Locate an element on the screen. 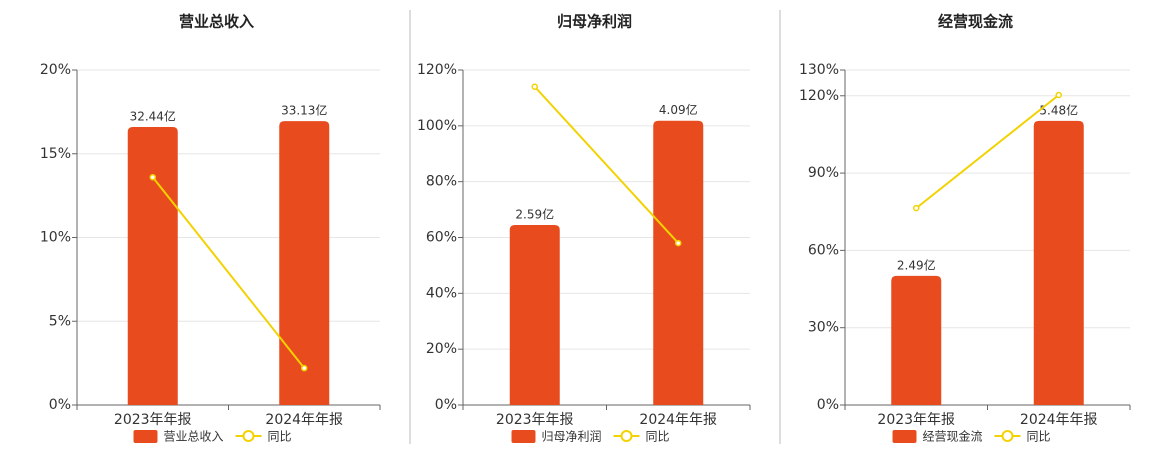 This screenshot has width=1160, height=450. y-tick-label: 80% is located at coordinates (441, 182).